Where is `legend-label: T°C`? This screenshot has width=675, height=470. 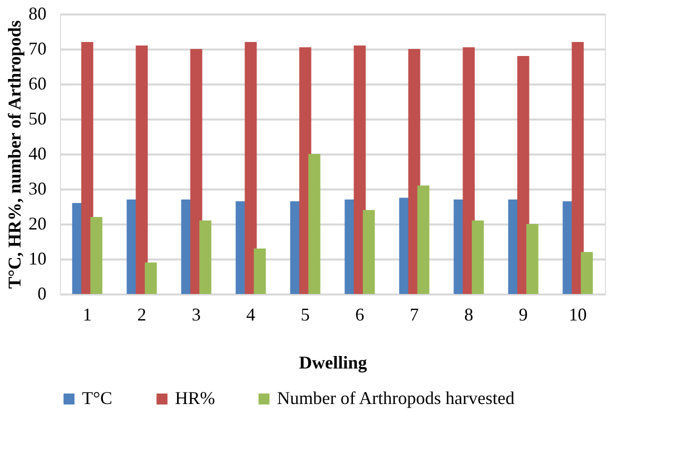 legend-label: T°C is located at coordinates (97, 398).